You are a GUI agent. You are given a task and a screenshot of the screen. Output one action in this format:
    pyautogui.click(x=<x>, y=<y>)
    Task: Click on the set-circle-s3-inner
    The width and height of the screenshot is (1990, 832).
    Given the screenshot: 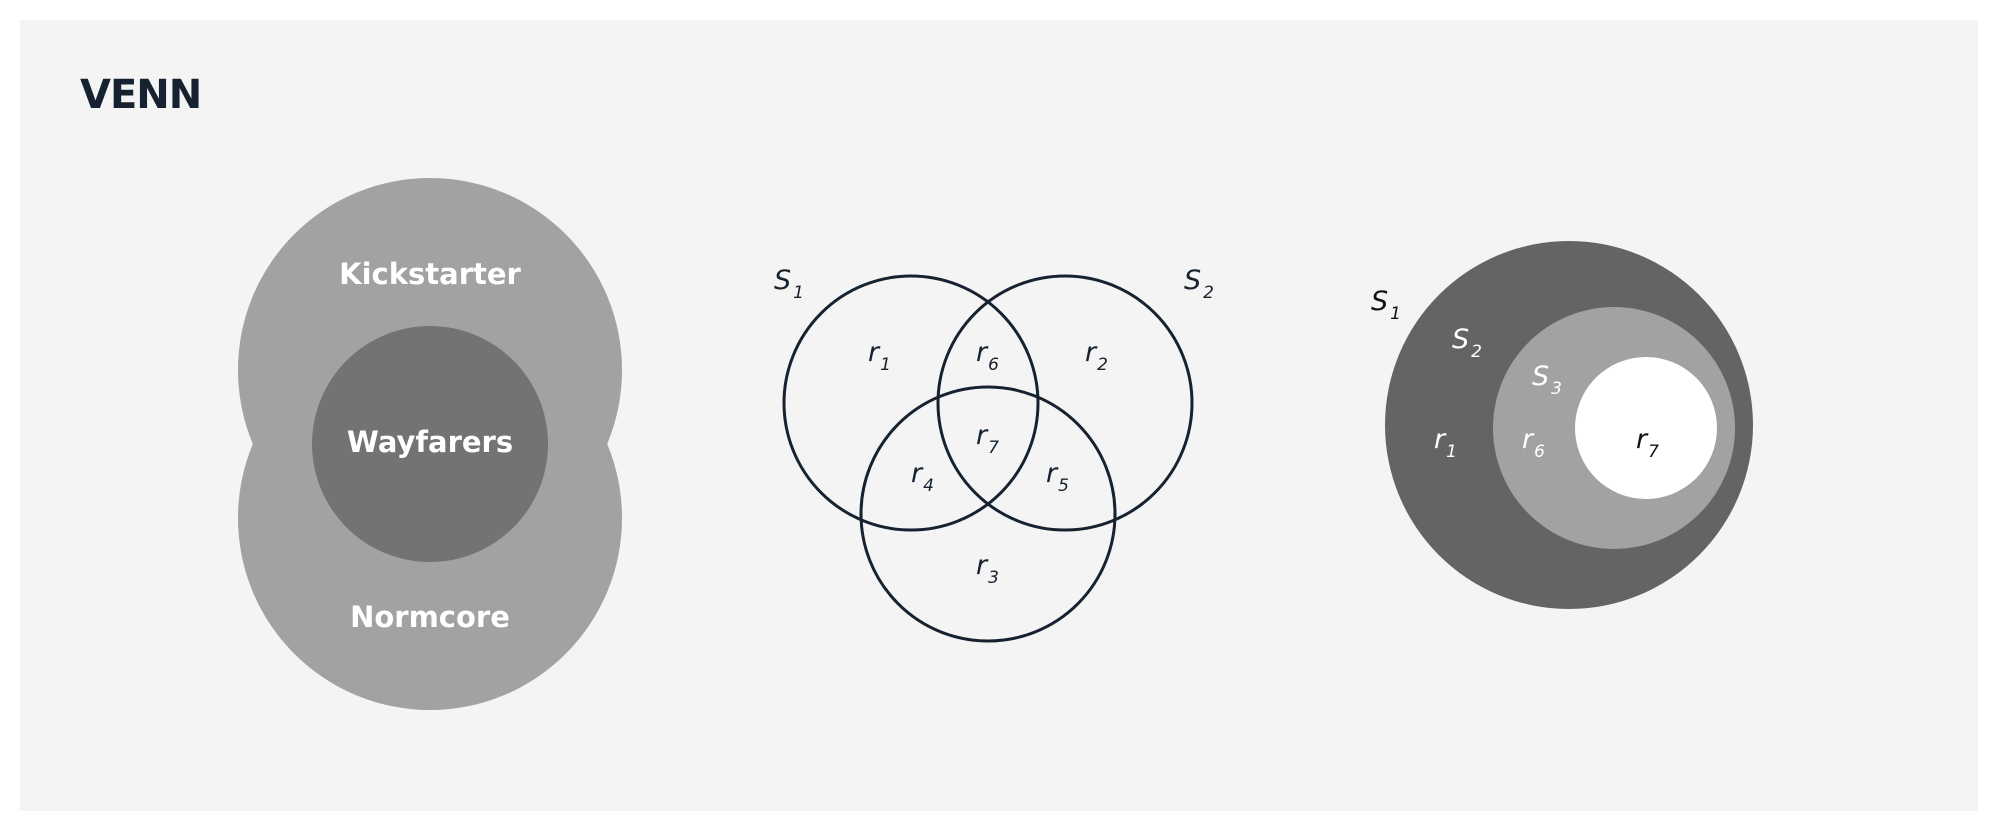 What is the action you would take?
    pyautogui.click(x=1646, y=428)
    